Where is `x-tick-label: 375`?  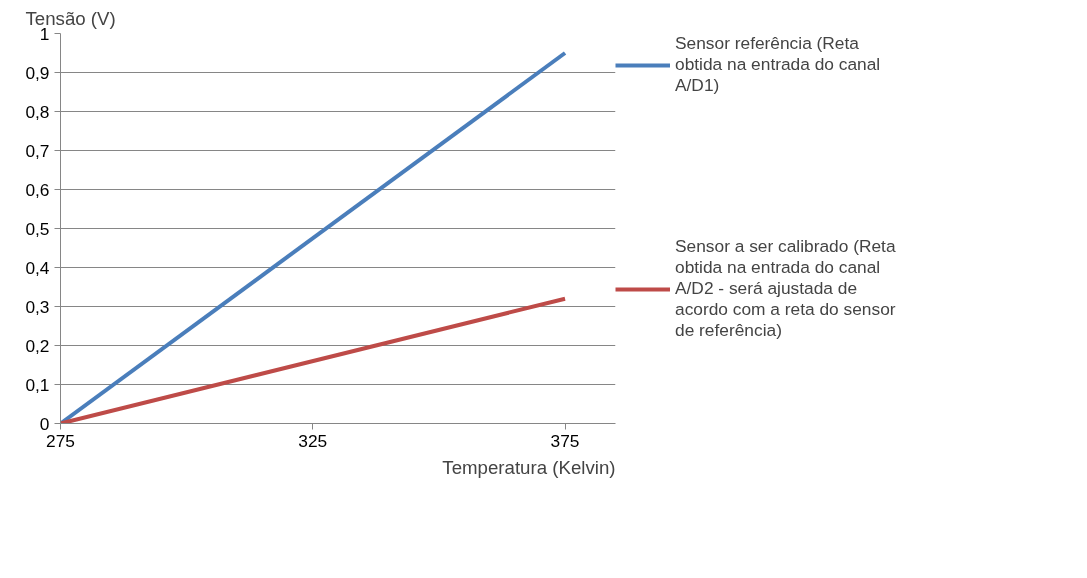 x-tick-label: 375 is located at coordinates (565, 440).